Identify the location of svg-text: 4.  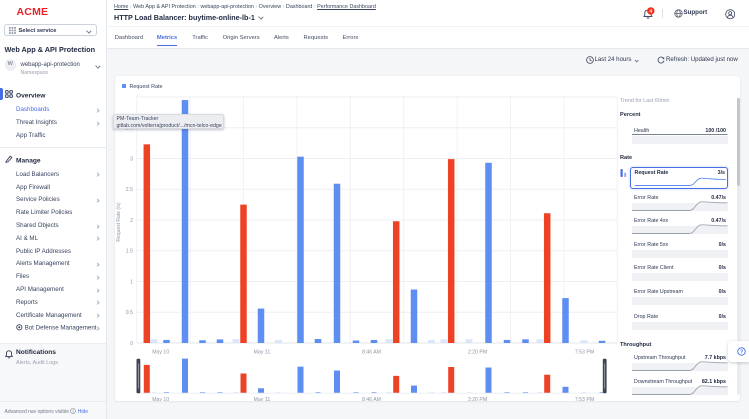
(650, 12).